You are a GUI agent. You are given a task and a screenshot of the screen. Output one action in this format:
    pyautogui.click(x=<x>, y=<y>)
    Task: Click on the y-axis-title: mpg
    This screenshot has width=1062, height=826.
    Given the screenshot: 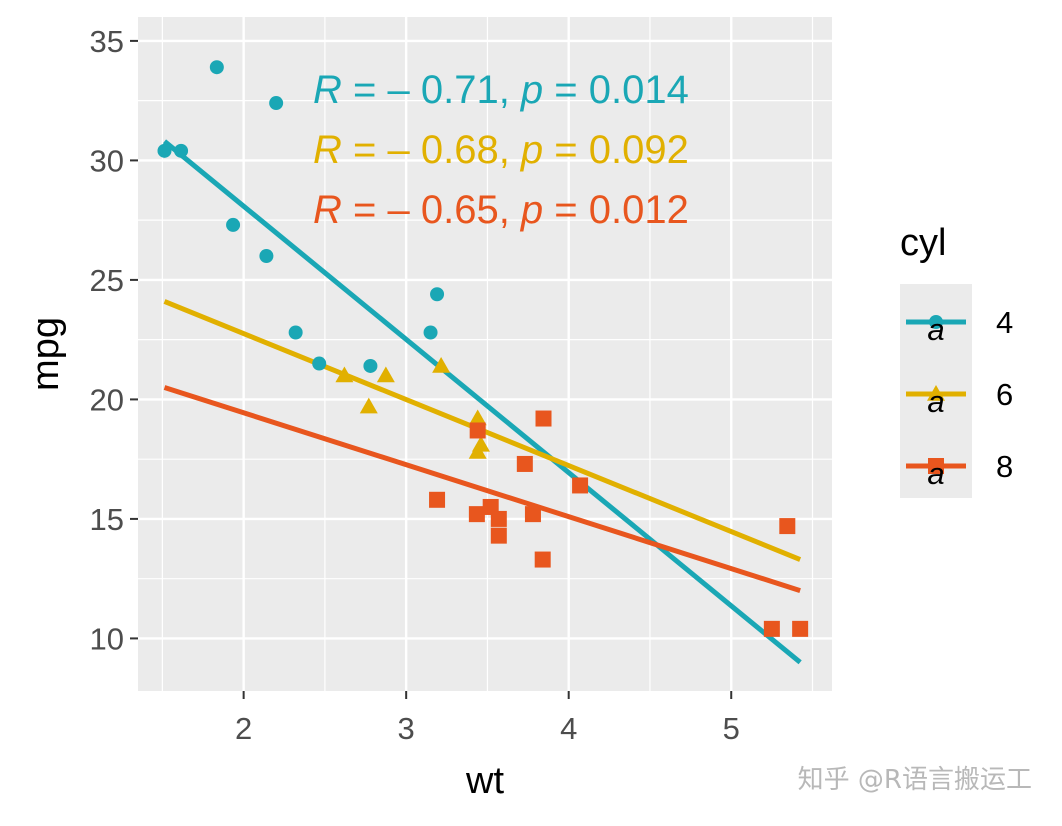 What is the action you would take?
    pyautogui.click(x=46, y=354)
    